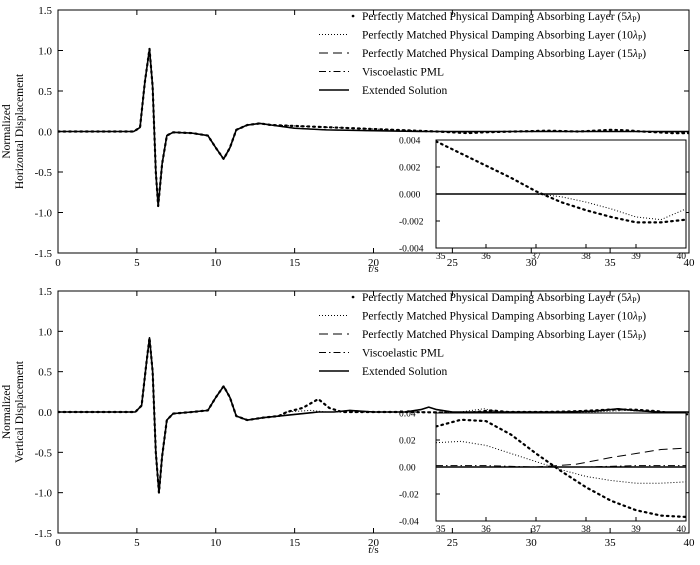  I want to click on inset-y-tick-label: 0.004, so click(410, 142).